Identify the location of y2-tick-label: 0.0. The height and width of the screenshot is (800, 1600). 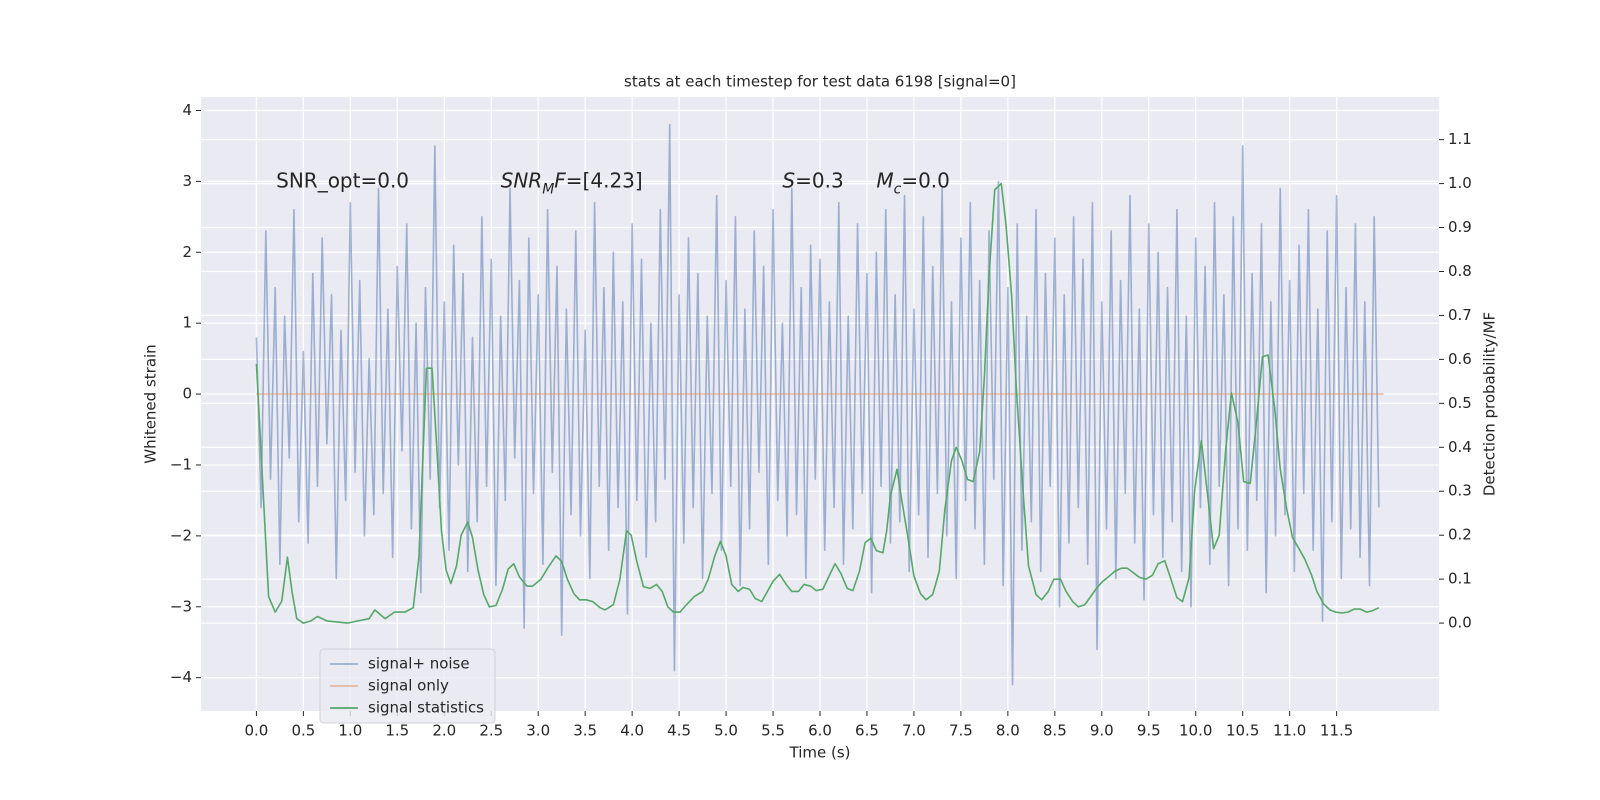
(1460, 623).